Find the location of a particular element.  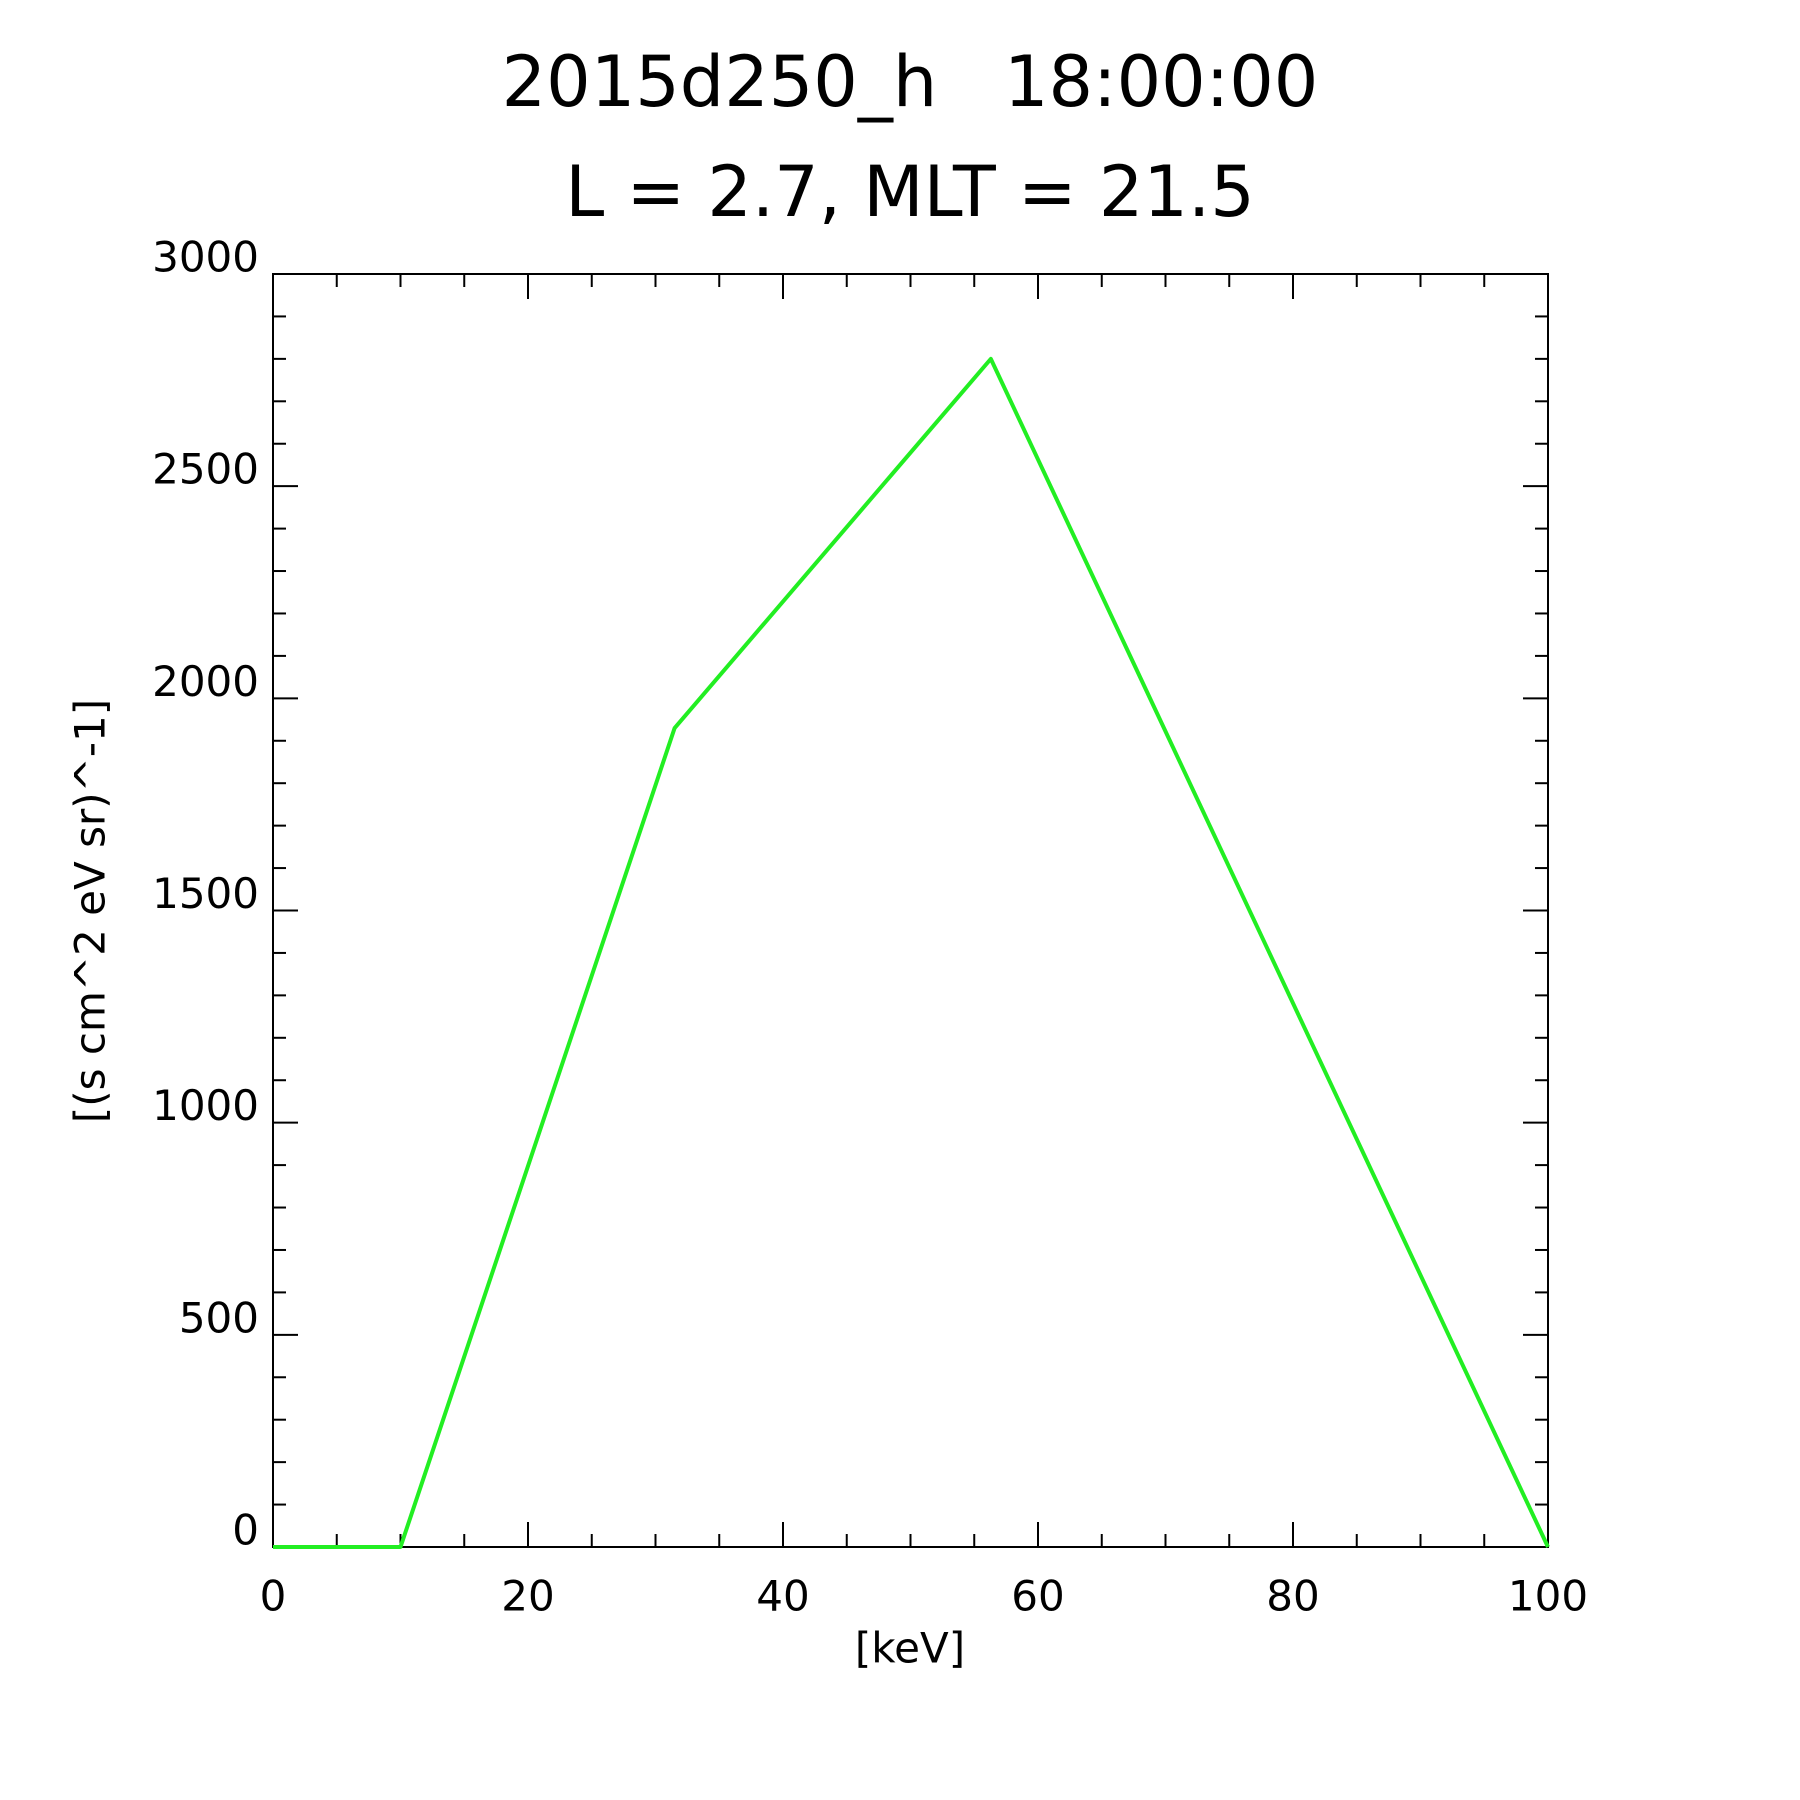

y-tick-label: 1000 is located at coordinates (205, 1105).